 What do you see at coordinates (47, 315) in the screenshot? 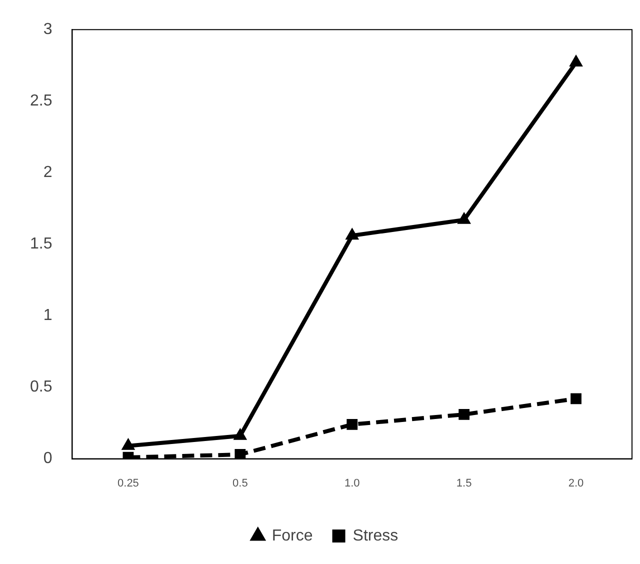
I see `y-tick-label: 1` at bounding box center [47, 315].